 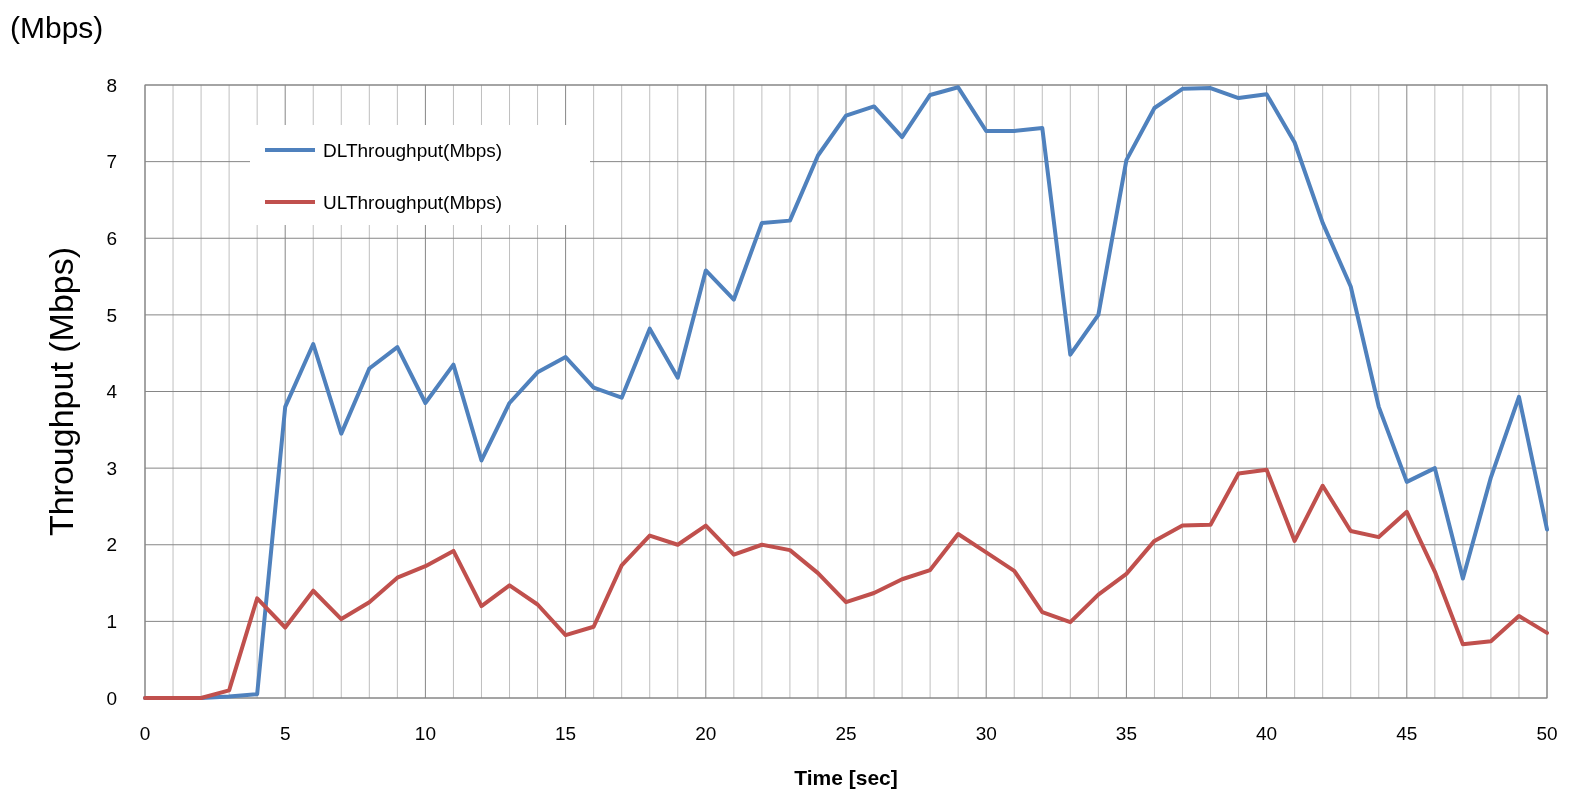 What do you see at coordinates (413, 202) in the screenshot?
I see `legend-label: ULThroughput(Mbps)` at bounding box center [413, 202].